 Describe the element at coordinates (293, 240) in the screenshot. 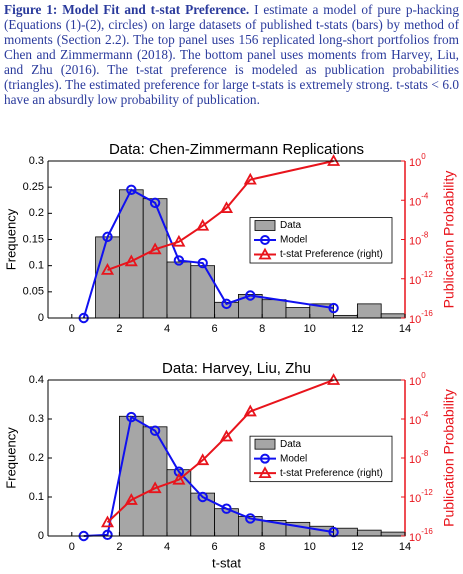

I see `legend-label: Model` at that location.